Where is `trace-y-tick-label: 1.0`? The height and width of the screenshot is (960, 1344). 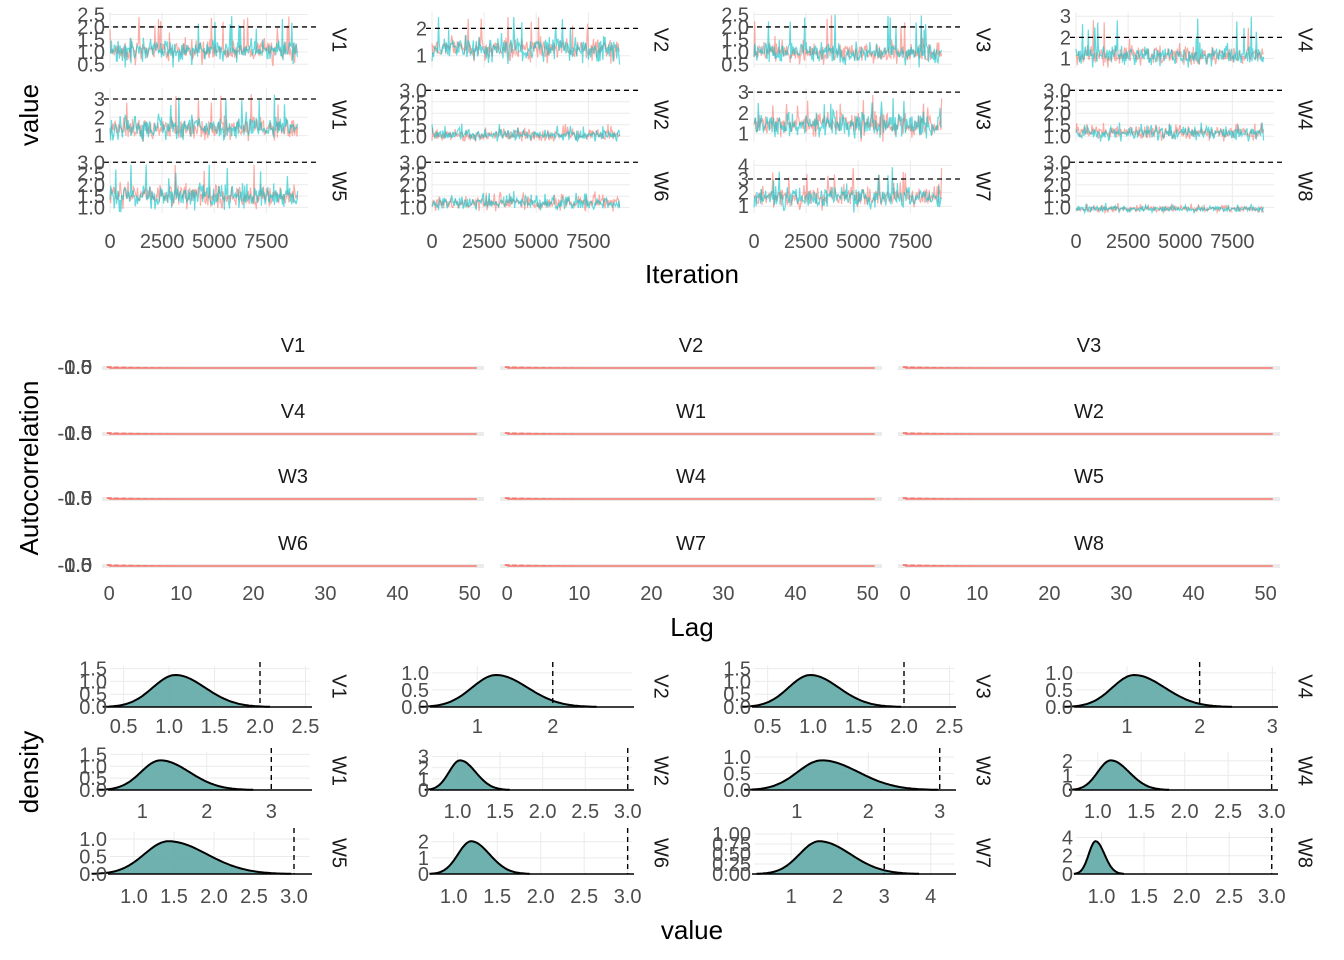 trace-y-tick-label: 1.0 is located at coordinates (1057, 137).